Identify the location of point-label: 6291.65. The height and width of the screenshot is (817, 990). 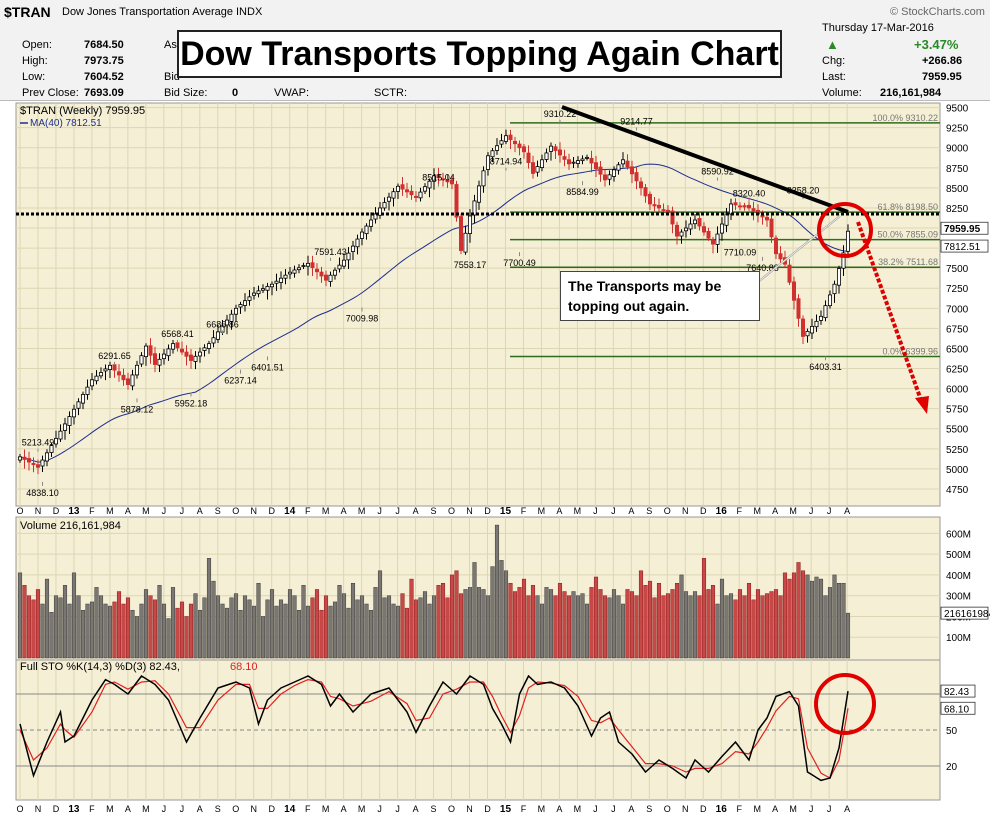
(114, 356).